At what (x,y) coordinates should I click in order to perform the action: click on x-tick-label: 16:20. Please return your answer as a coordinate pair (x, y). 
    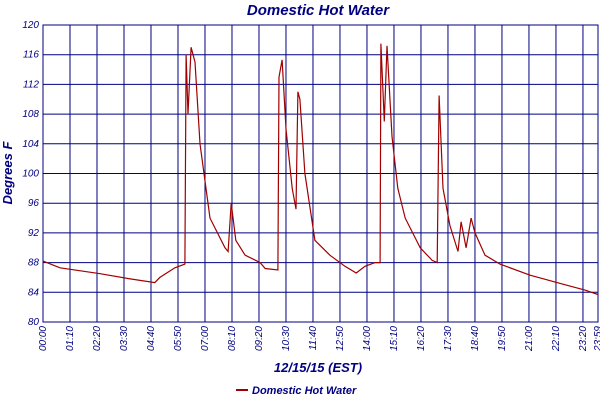
    Looking at the image, I should click on (421, 338).